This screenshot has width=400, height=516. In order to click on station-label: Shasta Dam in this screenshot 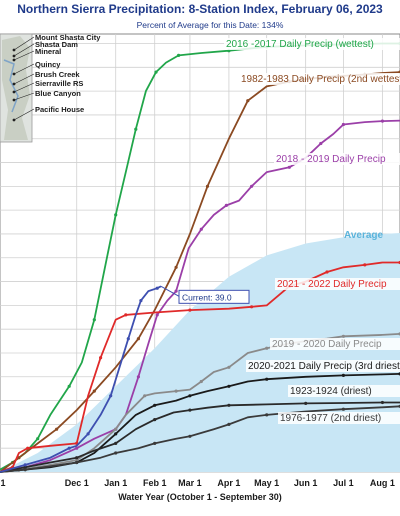, I will do `click(56, 44)`.